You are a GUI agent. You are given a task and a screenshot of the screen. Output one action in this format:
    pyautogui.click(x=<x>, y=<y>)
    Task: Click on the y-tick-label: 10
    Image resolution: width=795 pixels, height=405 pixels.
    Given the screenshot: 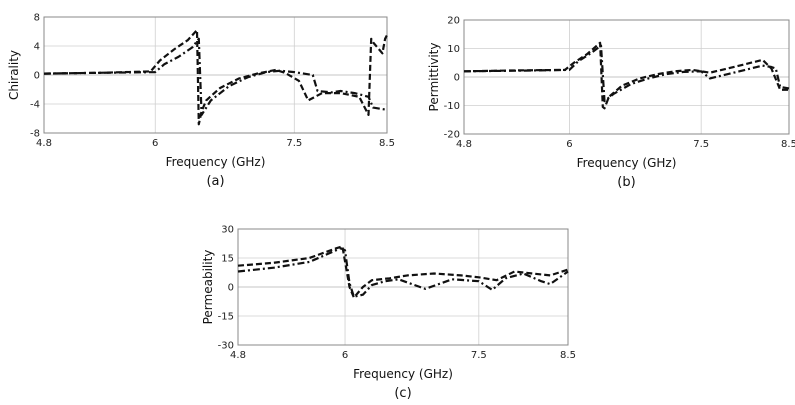 What is the action you would take?
    pyautogui.click(x=453, y=49)
    